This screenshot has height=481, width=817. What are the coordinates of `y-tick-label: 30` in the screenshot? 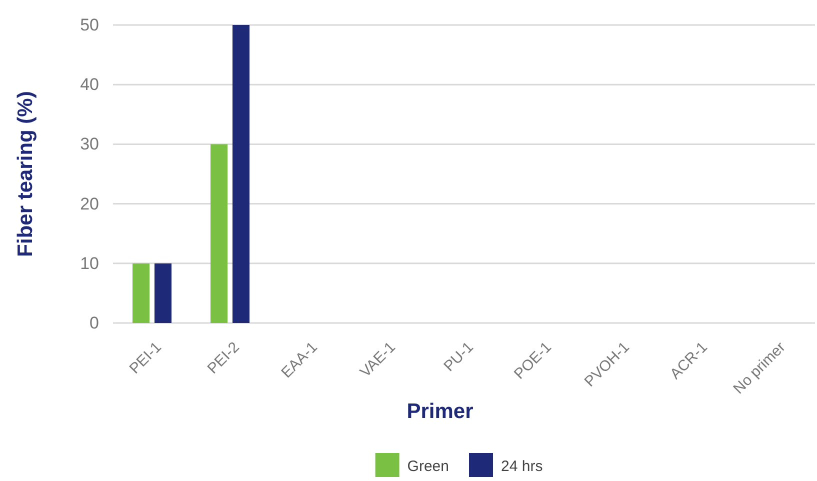 It's located at (89, 144).